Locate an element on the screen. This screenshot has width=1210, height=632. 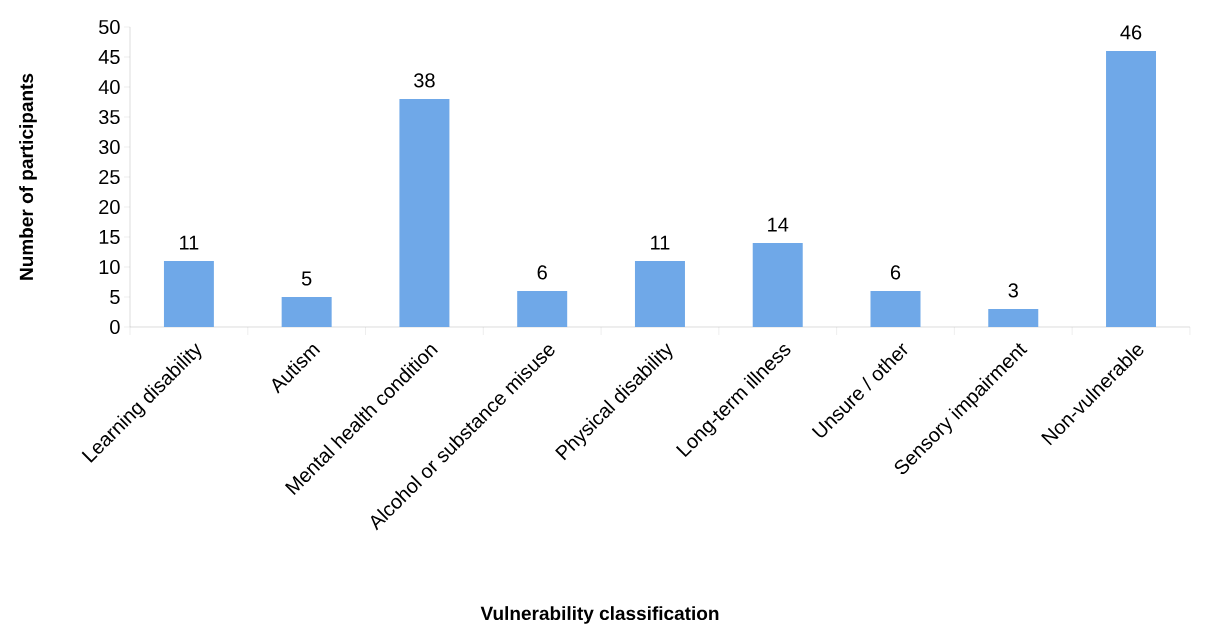
data-label: 5 is located at coordinates (306, 278).